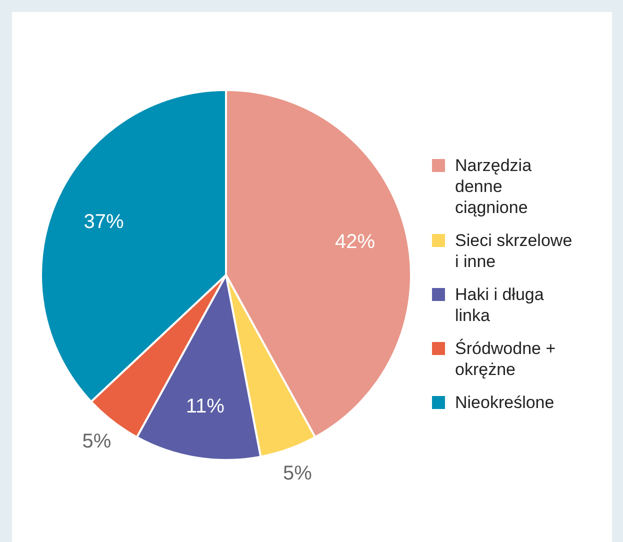 The height and width of the screenshot is (542, 623). What do you see at coordinates (494, 186) in the screenshot?
I see `legend-label: Narzędzia denne ciągnione` at bounding box center [494, 186].